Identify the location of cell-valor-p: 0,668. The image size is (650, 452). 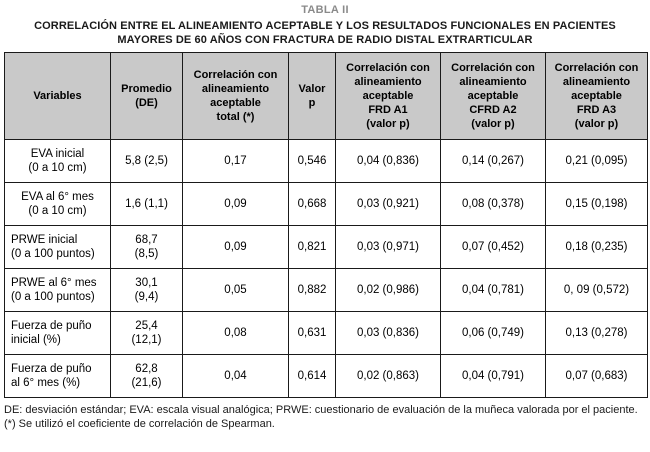
(312, 204).